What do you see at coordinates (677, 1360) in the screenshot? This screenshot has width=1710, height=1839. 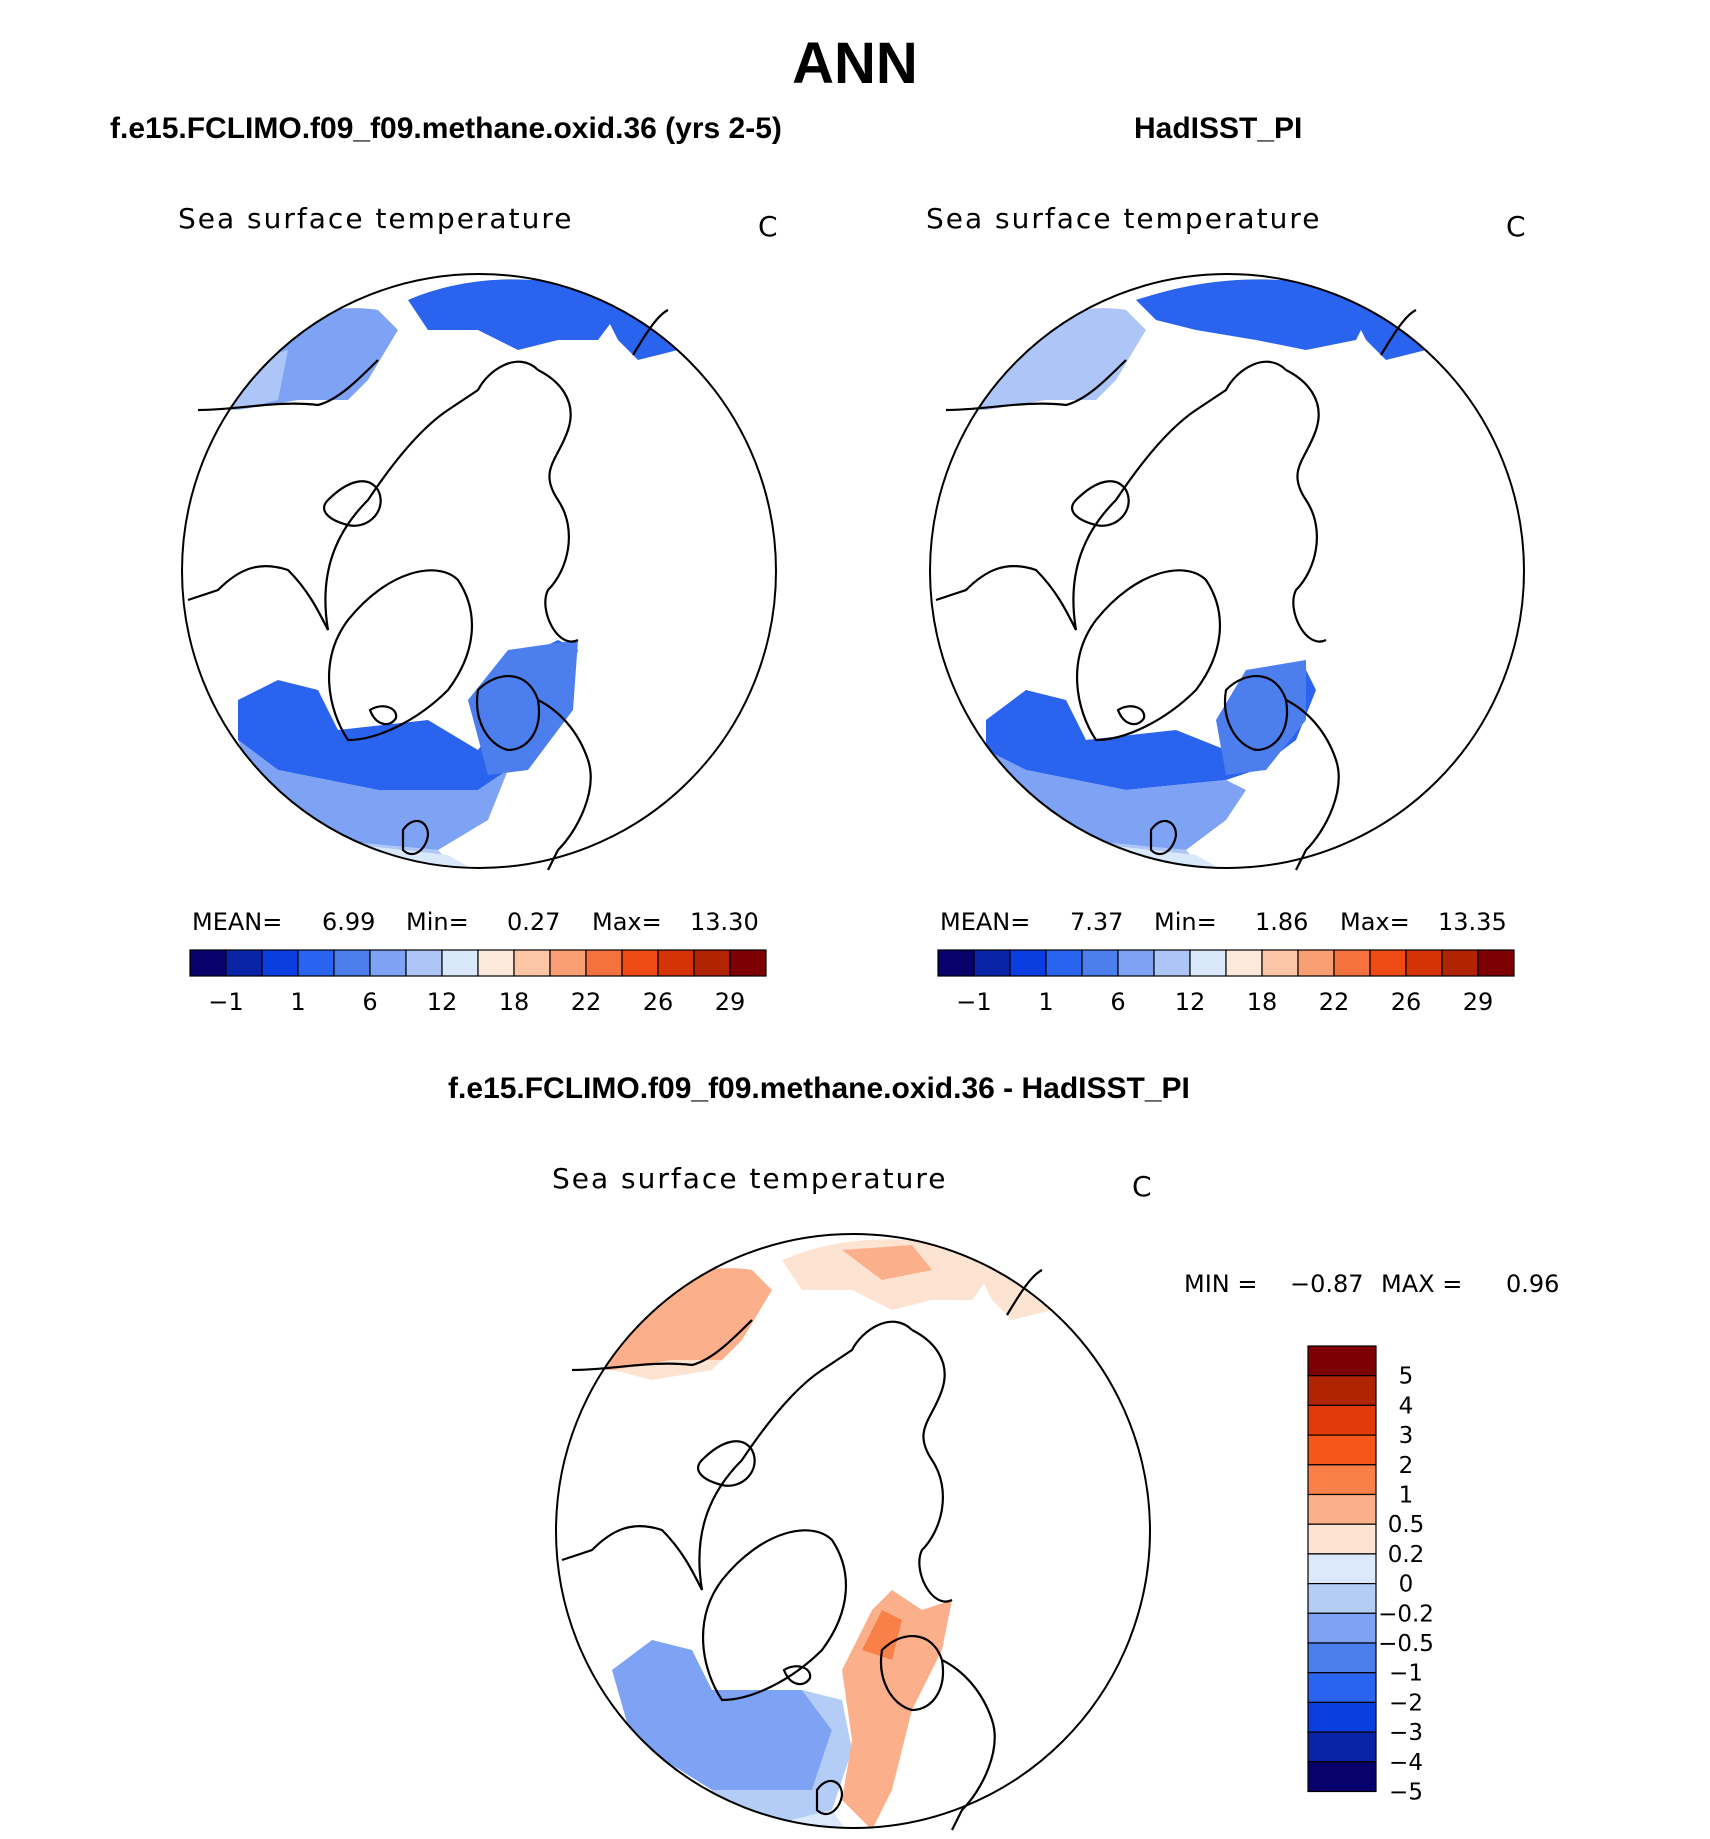 I see `pacific-diff-light` at bounding box center [677, 1360].